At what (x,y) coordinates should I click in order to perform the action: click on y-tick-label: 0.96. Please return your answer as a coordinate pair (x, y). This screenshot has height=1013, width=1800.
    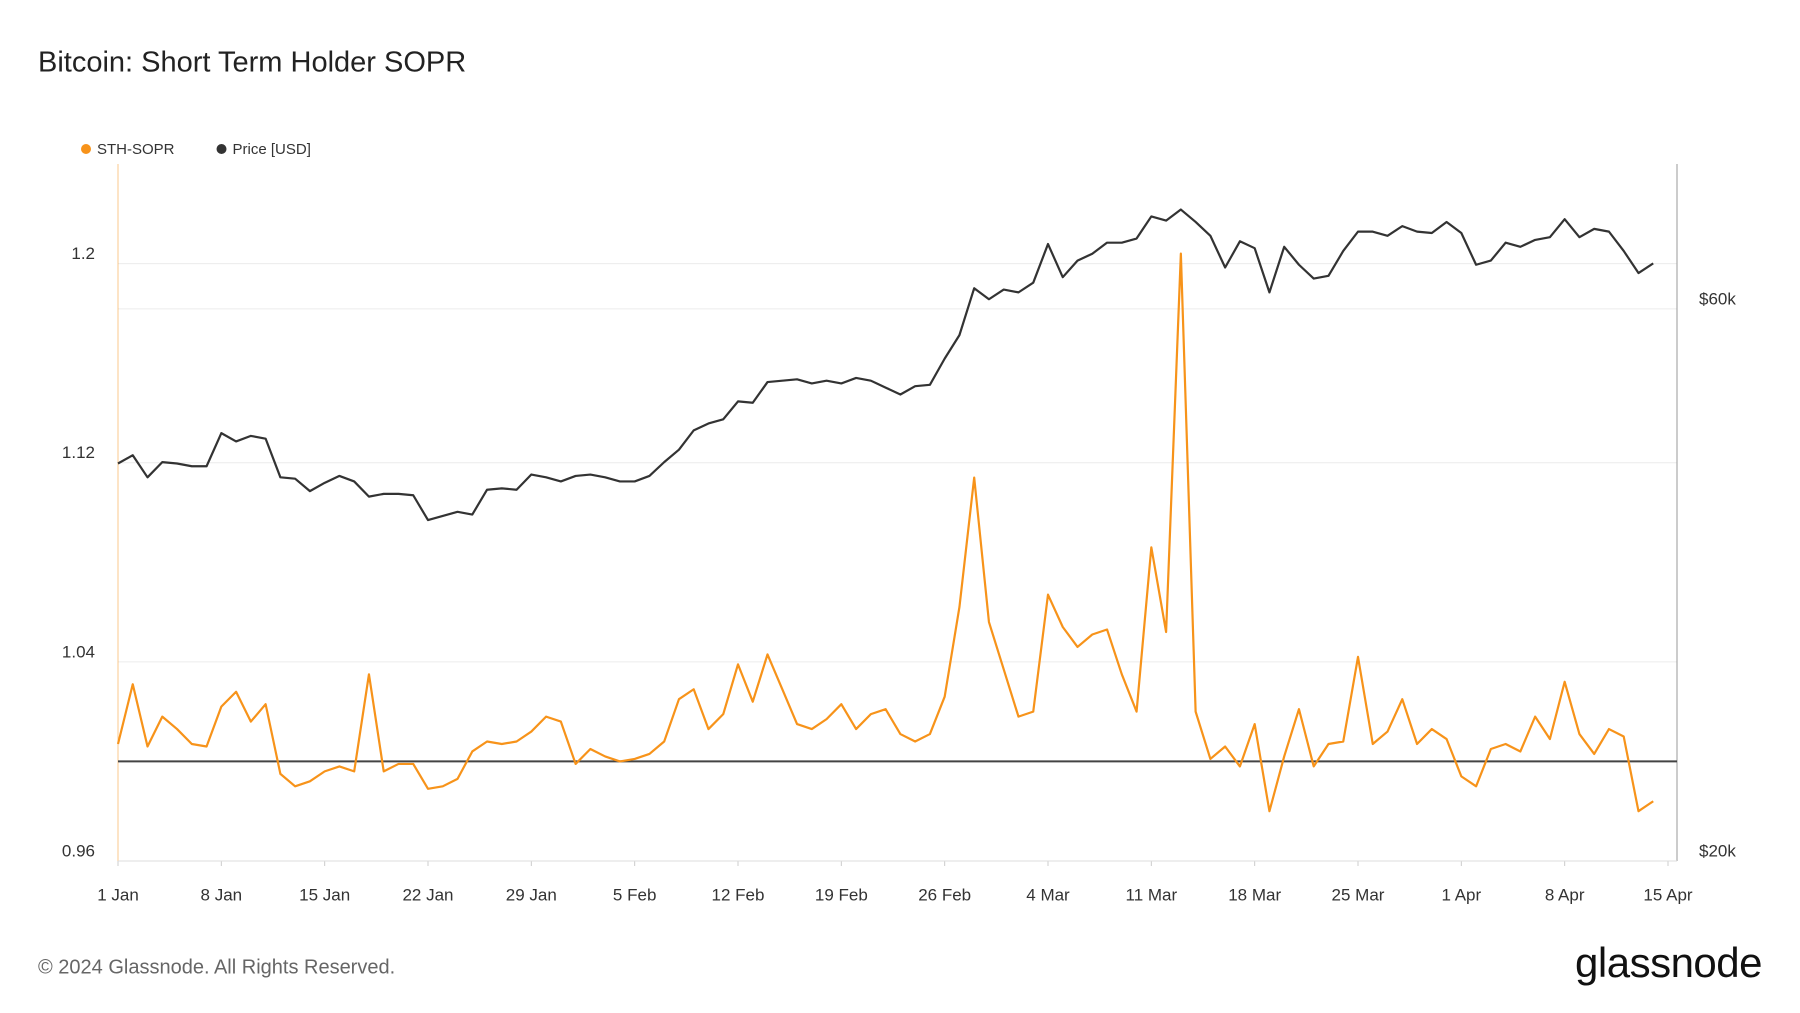
    Looking at the image, I should click on (78, 850).